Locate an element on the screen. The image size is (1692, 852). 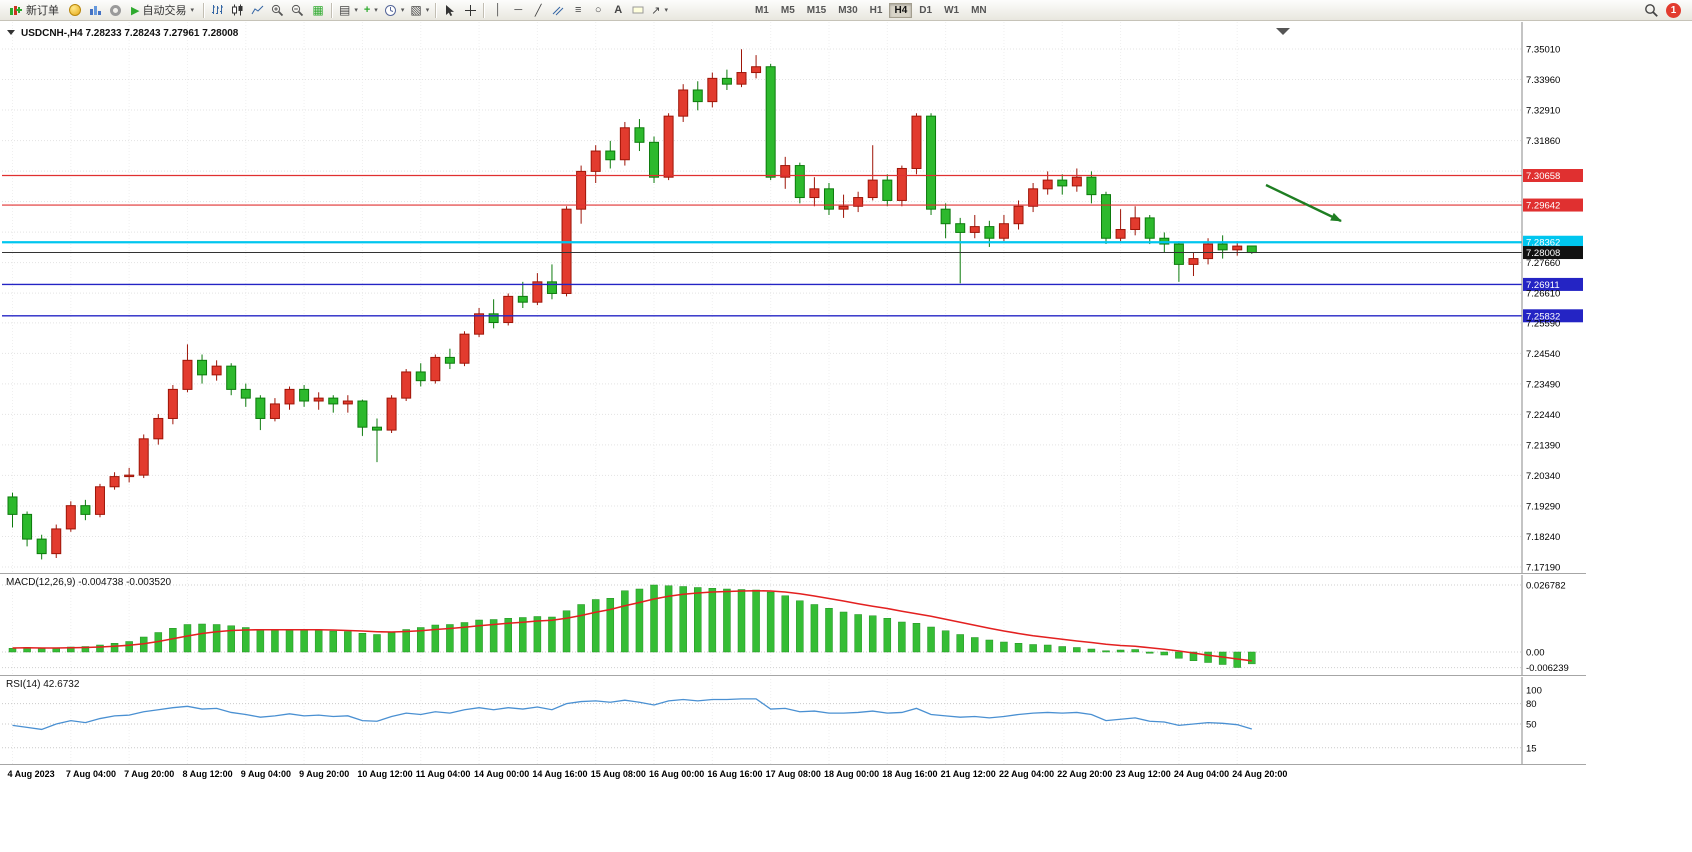
svg-text: 7.32910 is located at coordinates (1543, 111).